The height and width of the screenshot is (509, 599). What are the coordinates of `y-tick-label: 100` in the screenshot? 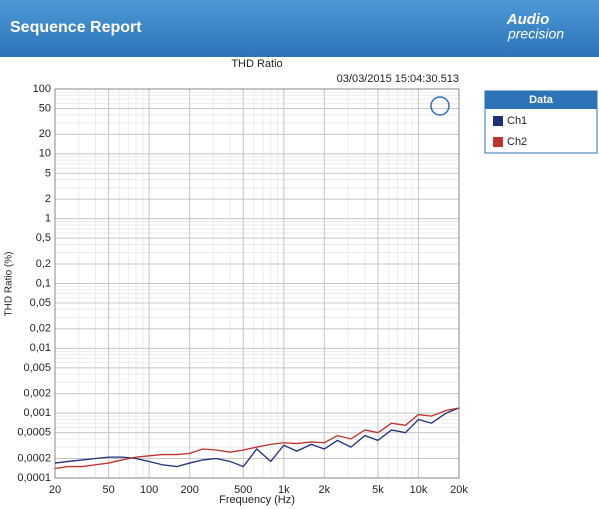 It's located at (42, 89).